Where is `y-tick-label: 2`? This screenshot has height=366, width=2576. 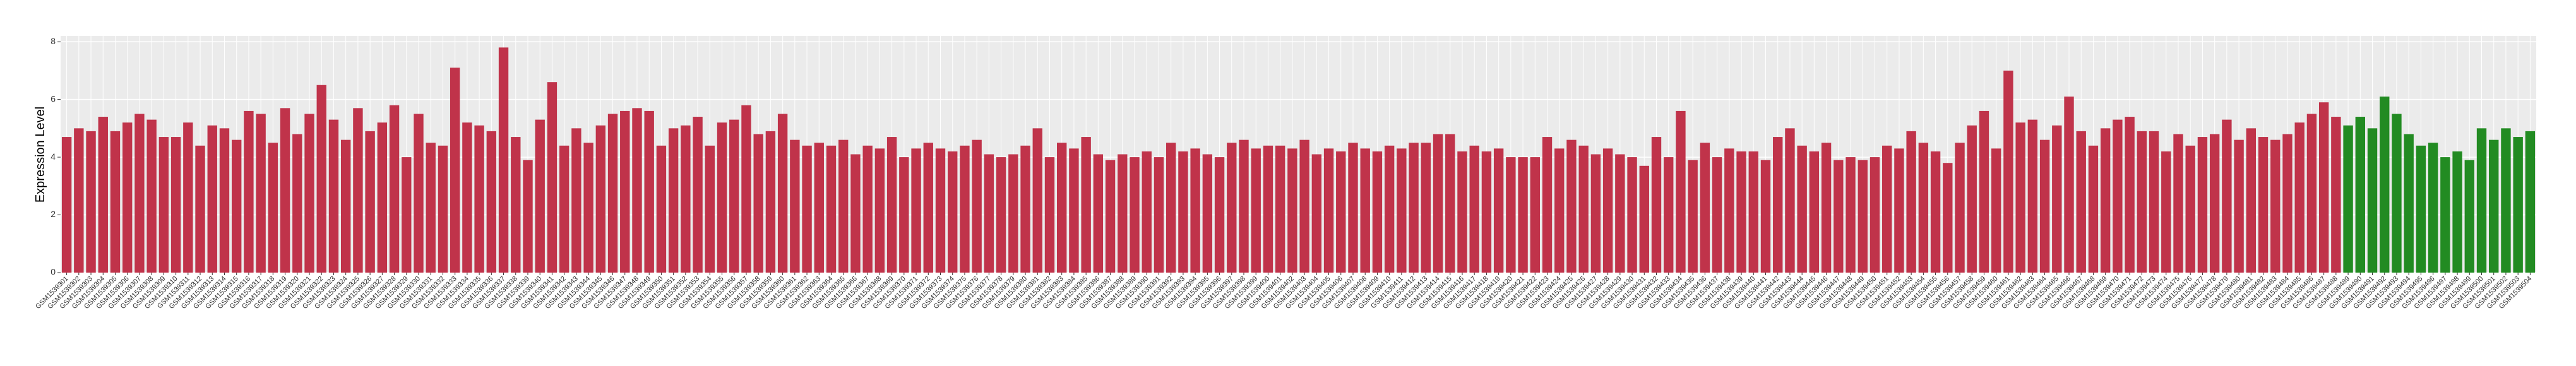
y-tick-label: 2 is located at coordinates (53, 214).